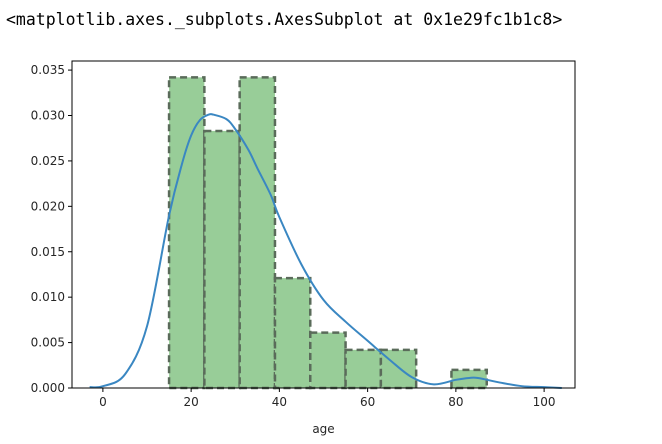 This screenshot has width=662, height=444. I want to click on y-tick-label: 0.035, so click(48, 70).